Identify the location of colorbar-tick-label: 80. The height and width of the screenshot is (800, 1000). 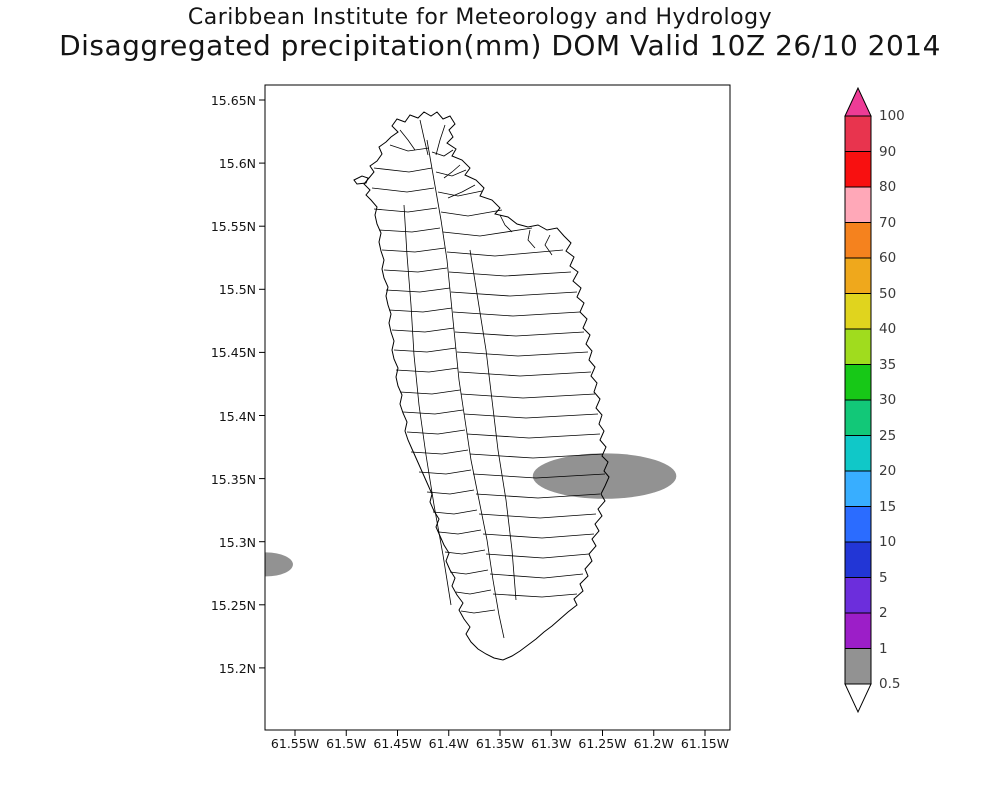
(888, 187).